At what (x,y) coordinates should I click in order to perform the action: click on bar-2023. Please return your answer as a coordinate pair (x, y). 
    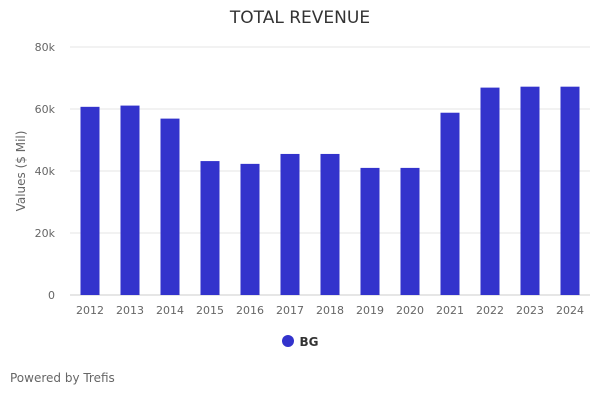
    Looking at the image, I should click on (530, 191).